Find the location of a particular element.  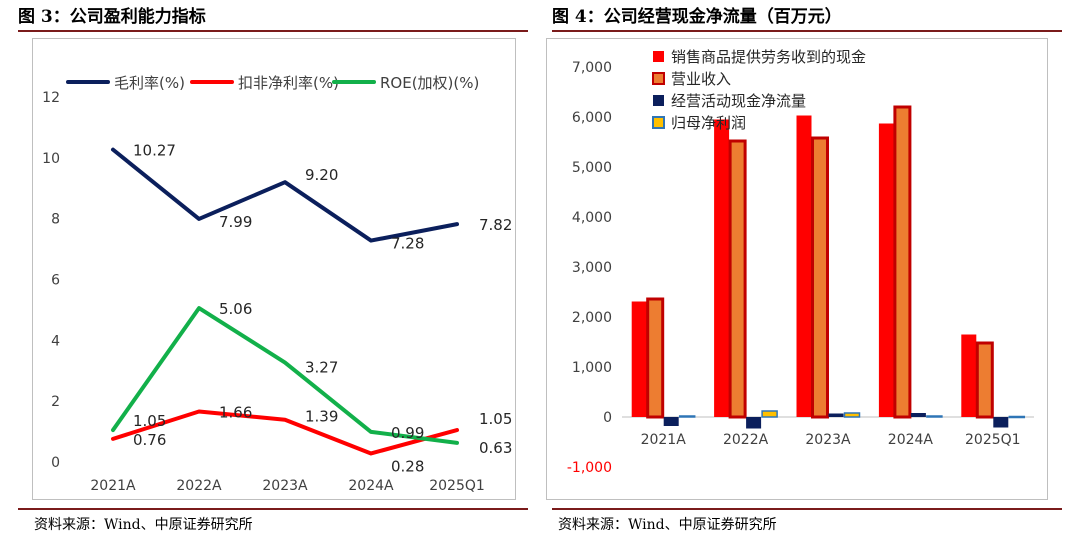

left-data-label: 5.06 is located at coordinates (235, 309).